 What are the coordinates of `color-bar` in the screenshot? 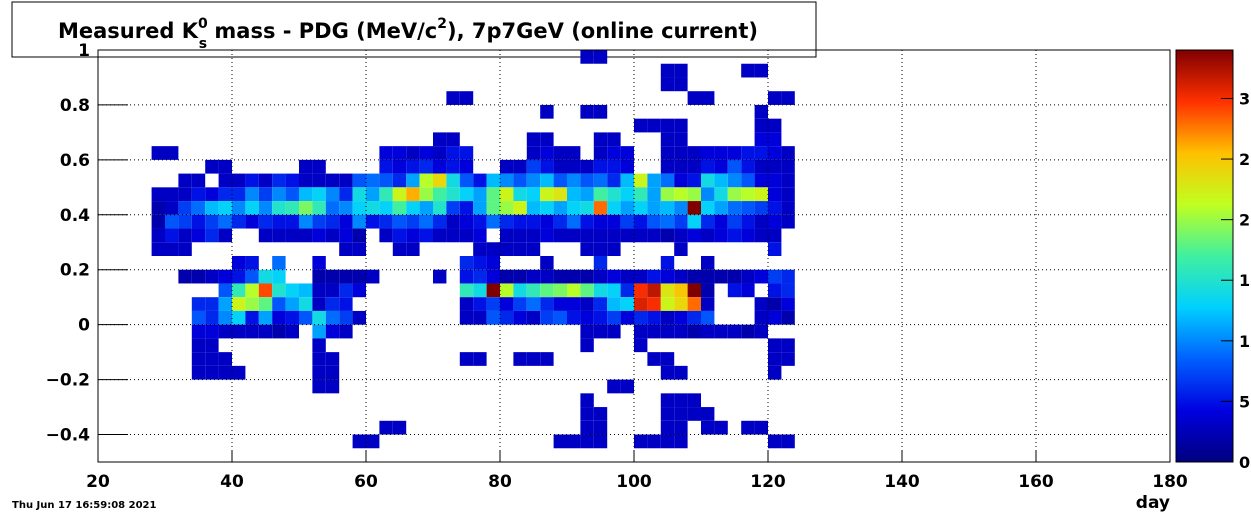 It's located at (1204, 256).